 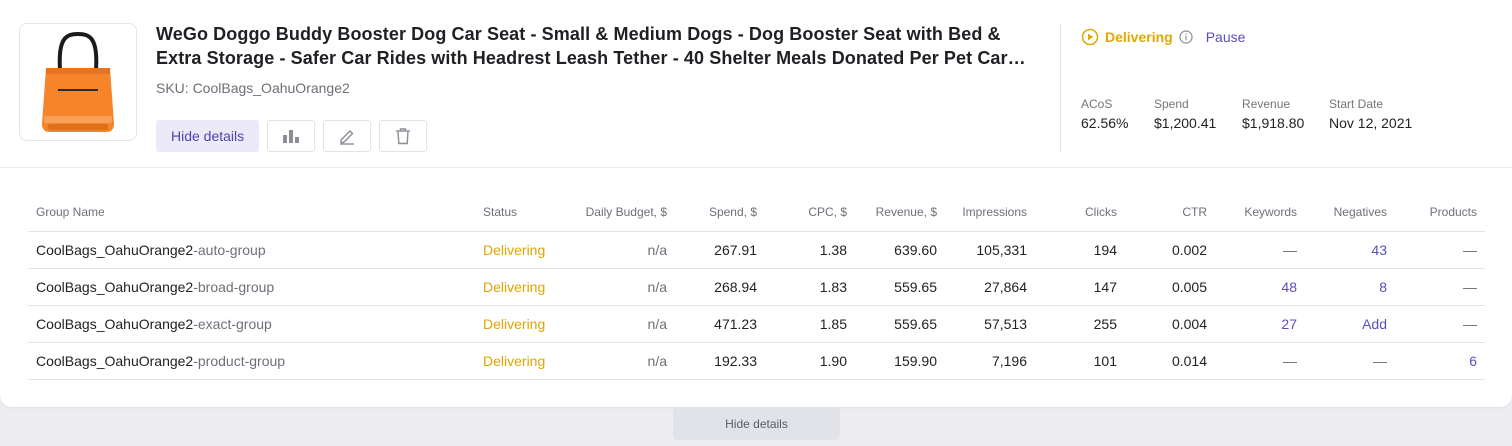 What do you see at coordinates (1170, 361) in the screenshot?
I see `ctr-cell: 0.014` at bounding box center [1170, 361].